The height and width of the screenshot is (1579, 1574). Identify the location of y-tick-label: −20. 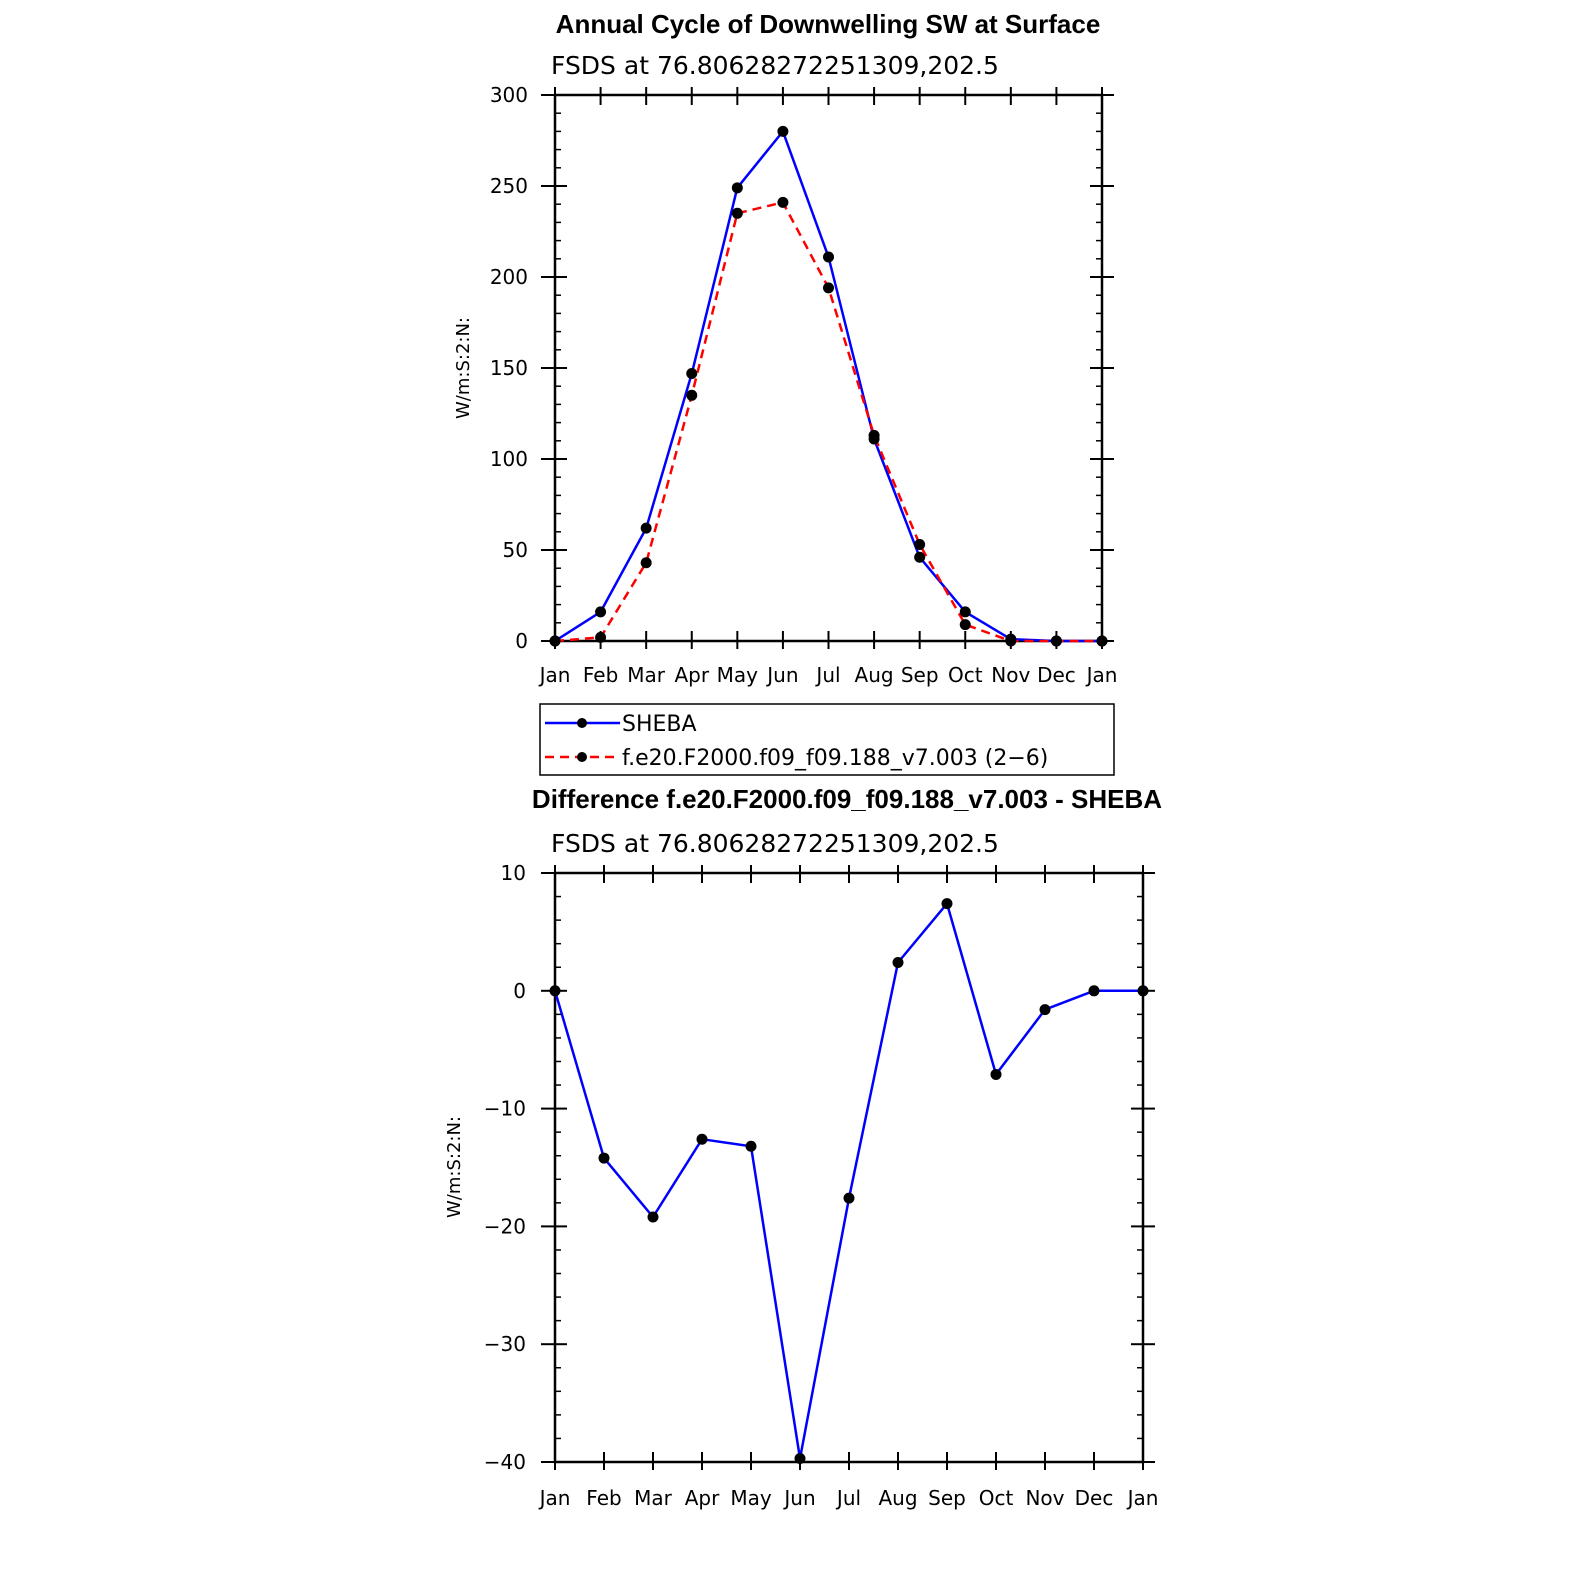
(505, 1226).